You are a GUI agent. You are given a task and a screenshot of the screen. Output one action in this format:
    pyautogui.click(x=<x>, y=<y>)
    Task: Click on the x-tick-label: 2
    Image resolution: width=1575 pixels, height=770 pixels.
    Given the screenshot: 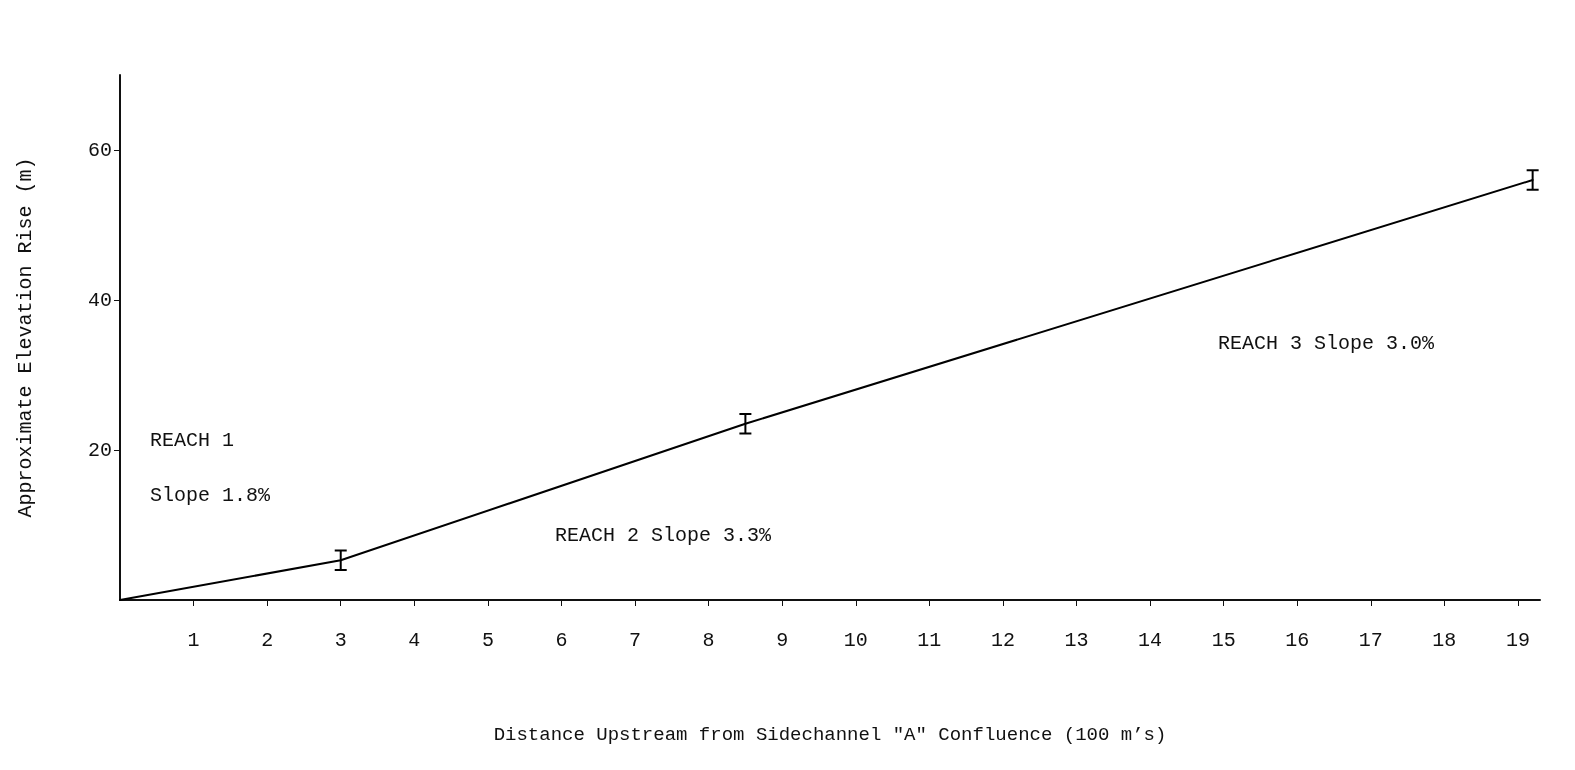 What is the action you would take?
    pyautogui.click(x=267, y=640)
    